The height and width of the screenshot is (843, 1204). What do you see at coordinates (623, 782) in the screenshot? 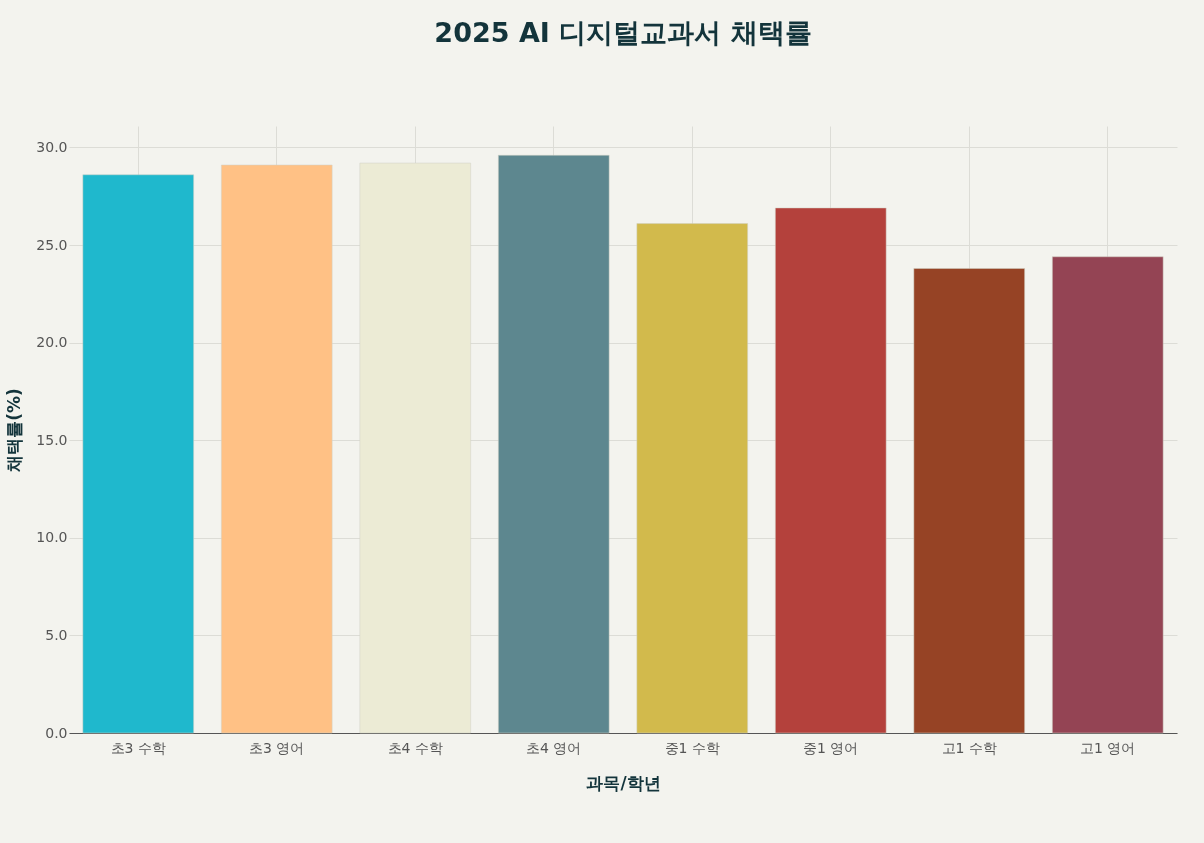
I see `x-axis-title: 과목/학년` at bounding box center [623, 782].